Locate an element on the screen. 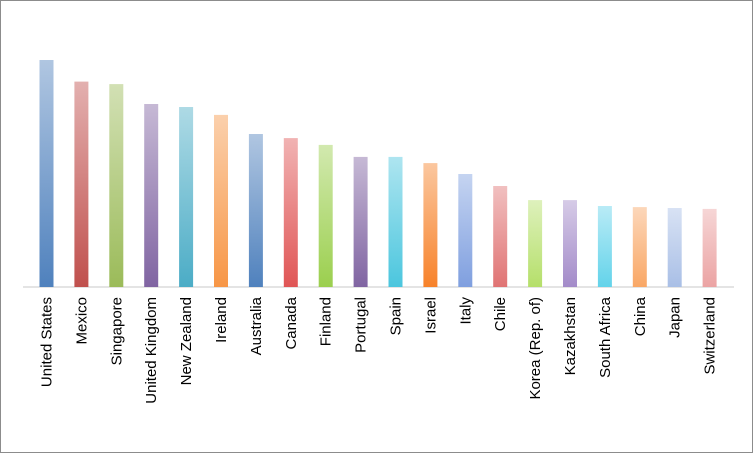 This screenshot has width=753, height=454. bar-new-zealand is located at coordinates (186, 197).